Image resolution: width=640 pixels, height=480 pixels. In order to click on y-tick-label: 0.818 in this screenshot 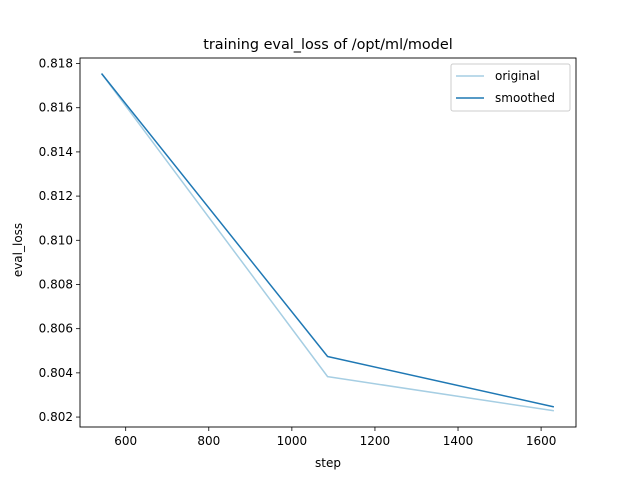, I will do `click(56, 64)`.